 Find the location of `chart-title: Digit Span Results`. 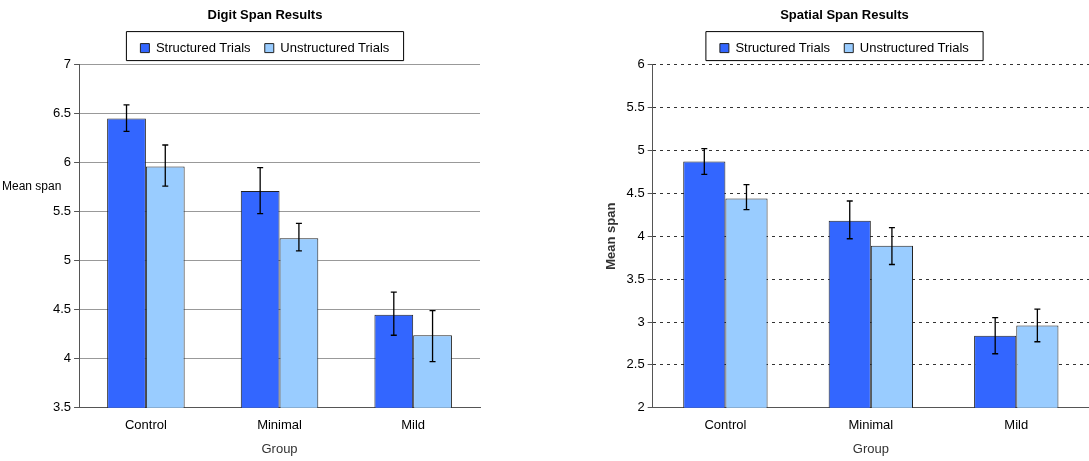

chart-title: Digit Span Results is located at coordinates (265, 15).